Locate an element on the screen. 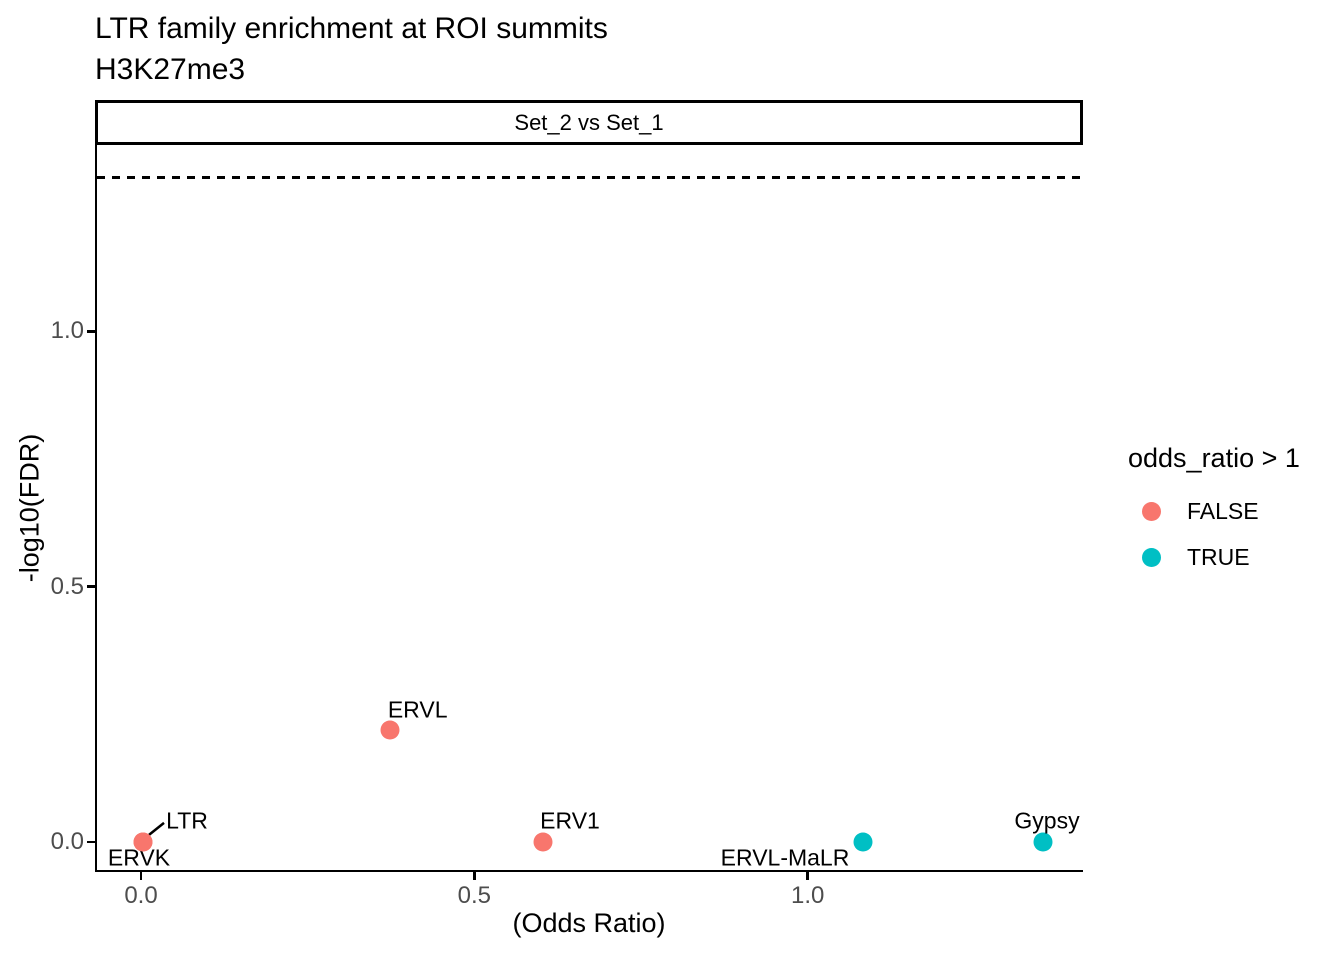 The width and height of the screenshot is (1344, 960). y-tick-label: 1.0 is located at coordinates (67, 331).